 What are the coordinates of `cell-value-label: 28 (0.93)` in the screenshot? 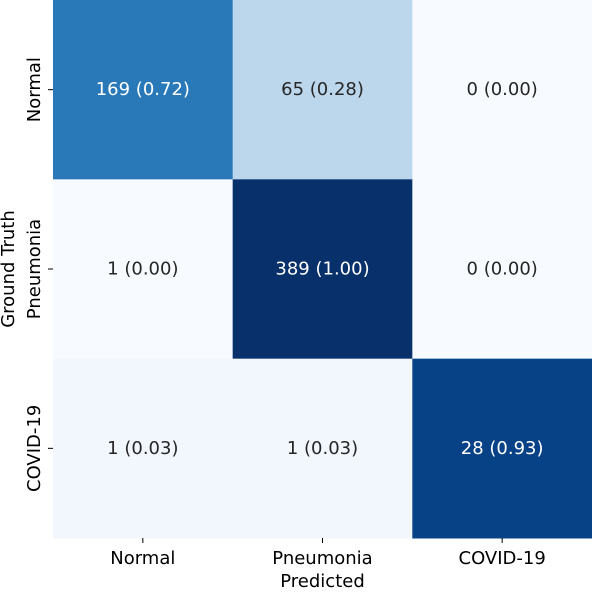 It's located at (502, 448).